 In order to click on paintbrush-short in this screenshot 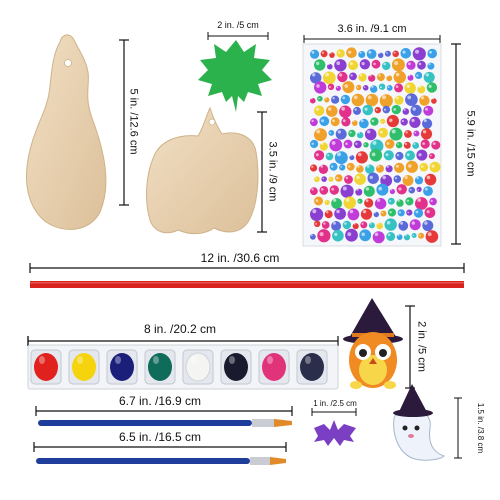, I will do `click(161, 461)`.